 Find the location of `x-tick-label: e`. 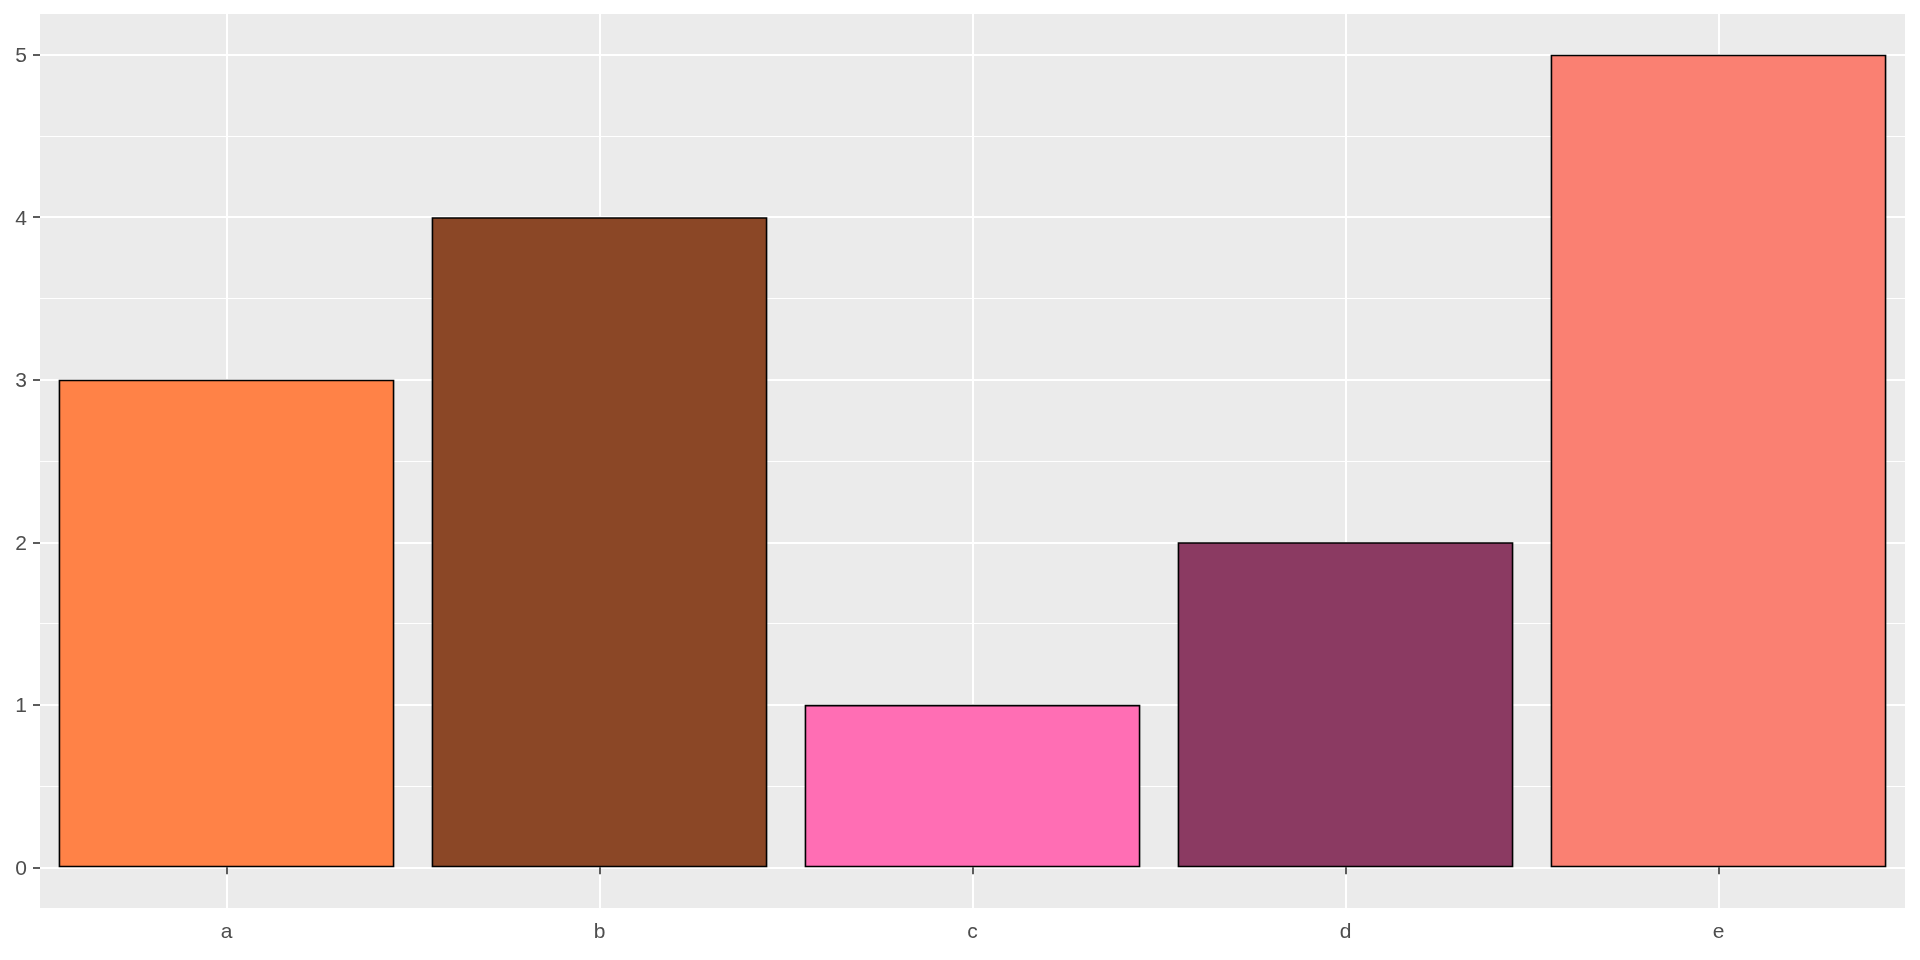

x-tick-label: e is located at coordinates (1718, 930).